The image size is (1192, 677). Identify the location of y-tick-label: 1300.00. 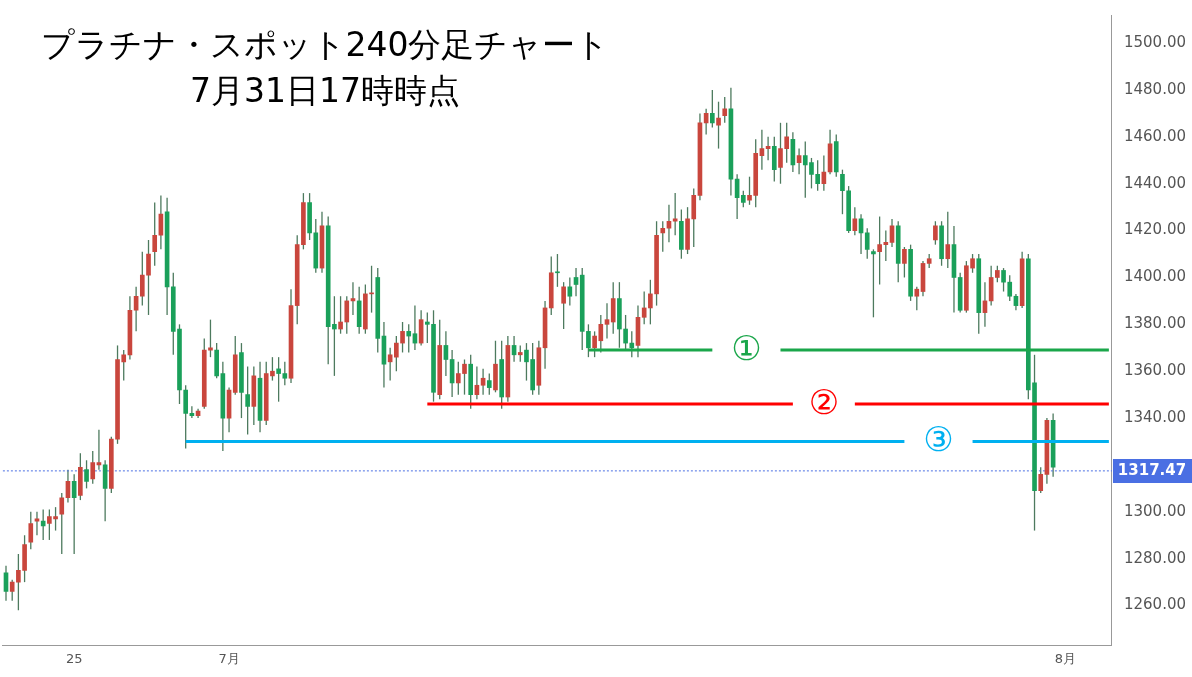
(1154, 510).